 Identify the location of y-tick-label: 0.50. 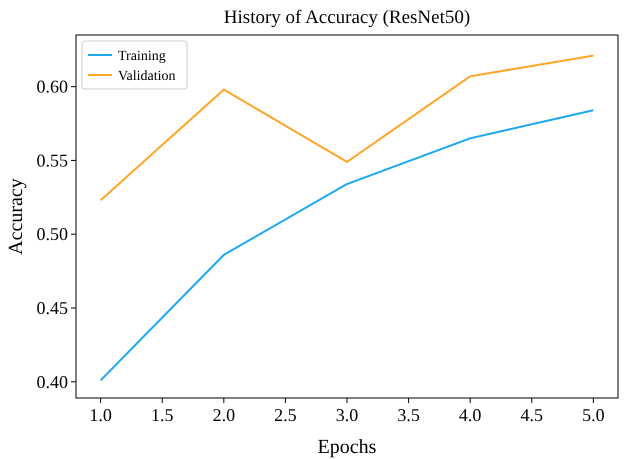
(52, 234).